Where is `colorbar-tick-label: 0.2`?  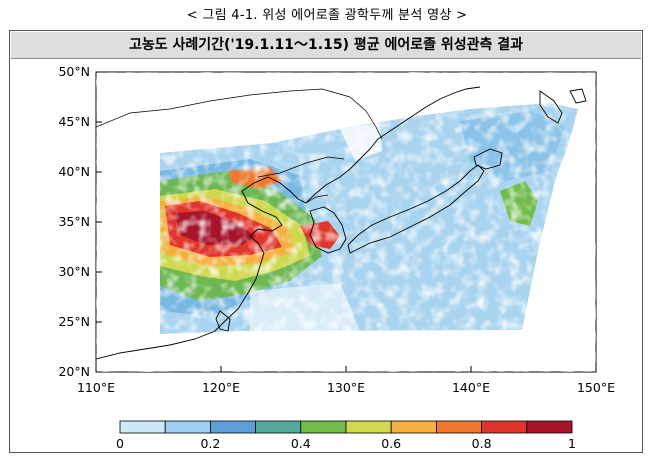
colorbar-tick-label: 0.2 is located at coordinates (210, 443).